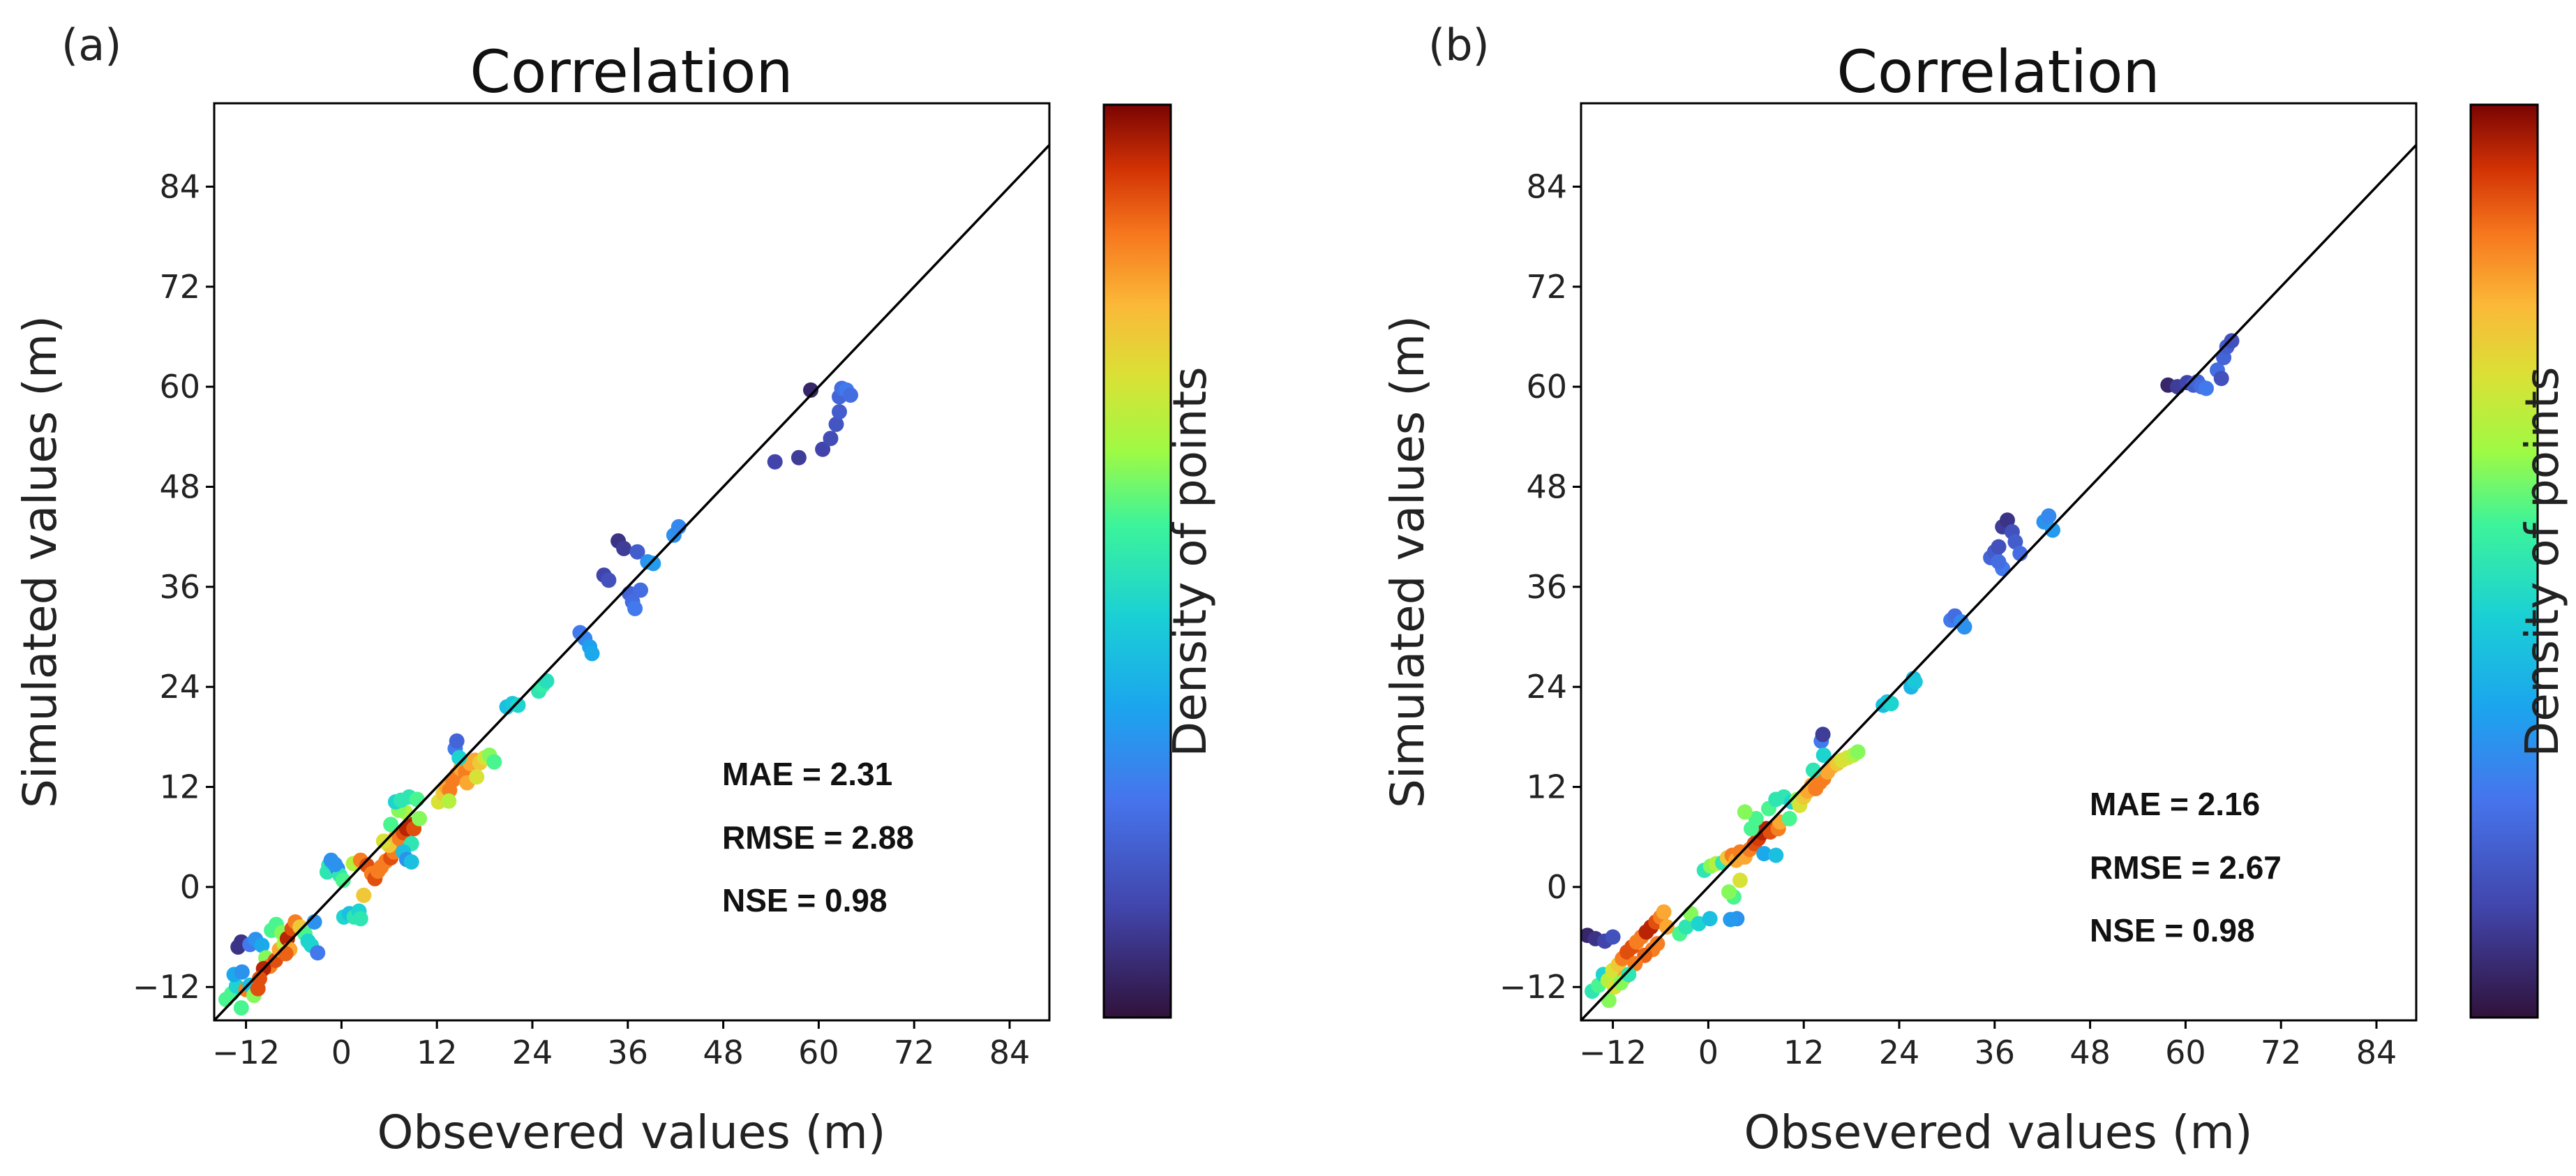 The image size is (2576, 1176). Describe the element at coordinates (1997, 72) in the screenshot. I see `chart-title: Correlation` at that location.